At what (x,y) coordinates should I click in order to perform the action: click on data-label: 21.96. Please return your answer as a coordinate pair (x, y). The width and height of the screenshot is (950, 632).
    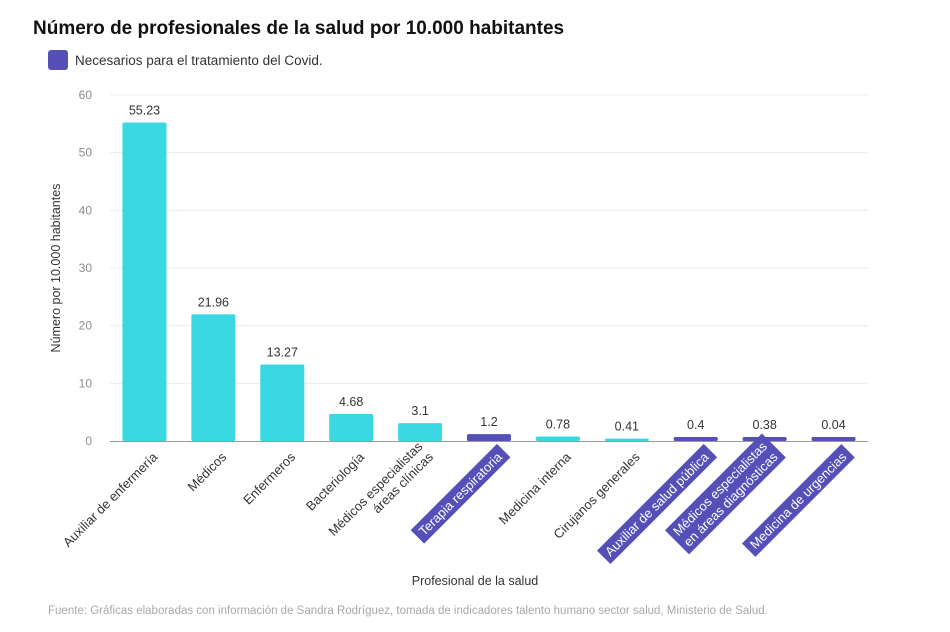
    Looking at the image, I should click on (213, 302).